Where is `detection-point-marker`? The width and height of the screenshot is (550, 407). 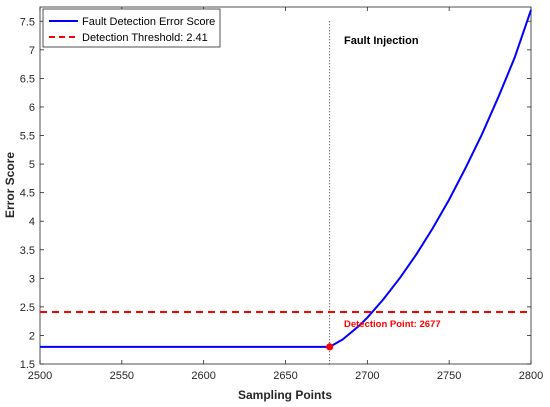 detection-point-marker is located at coordinates (330, 347).